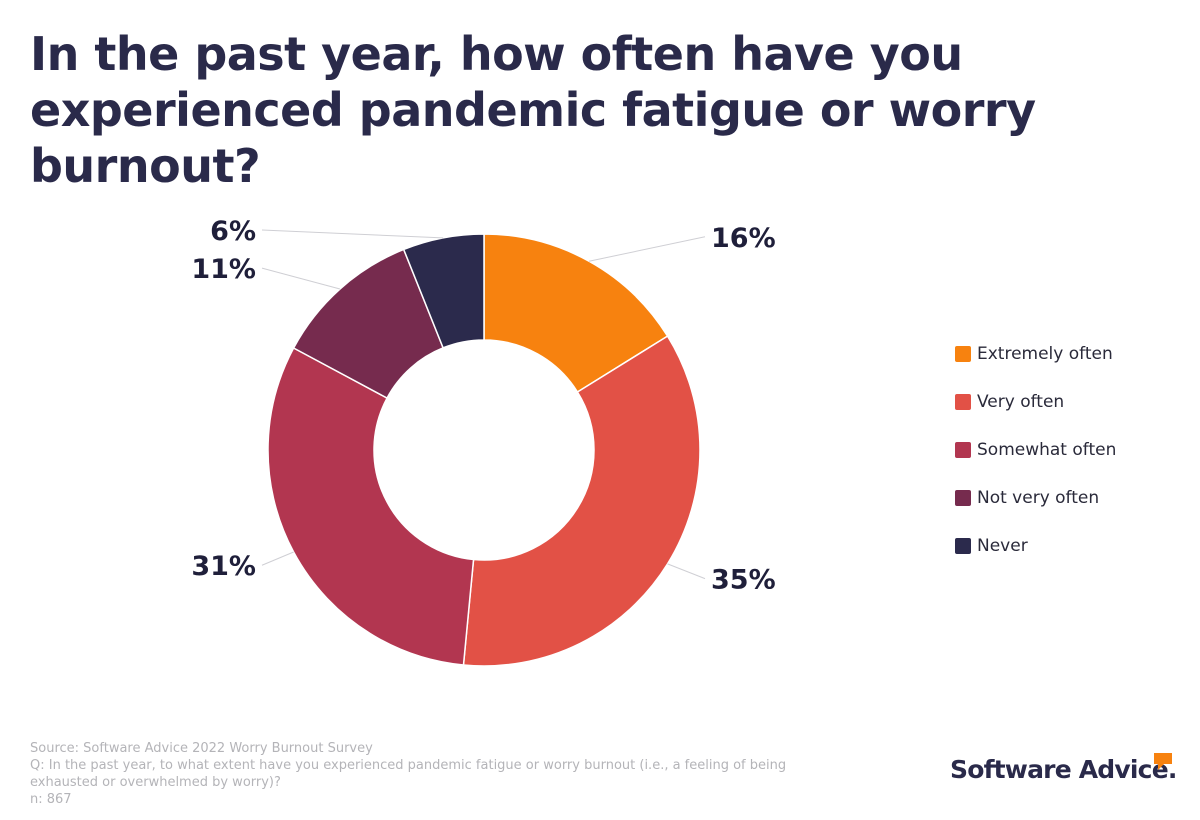 The width and height of the screenshot is (1200, 820). What do you see at coordinates (1035, 546) in the screenshot?
I see `legend-item: Never` at bounding box center [1035, 546].